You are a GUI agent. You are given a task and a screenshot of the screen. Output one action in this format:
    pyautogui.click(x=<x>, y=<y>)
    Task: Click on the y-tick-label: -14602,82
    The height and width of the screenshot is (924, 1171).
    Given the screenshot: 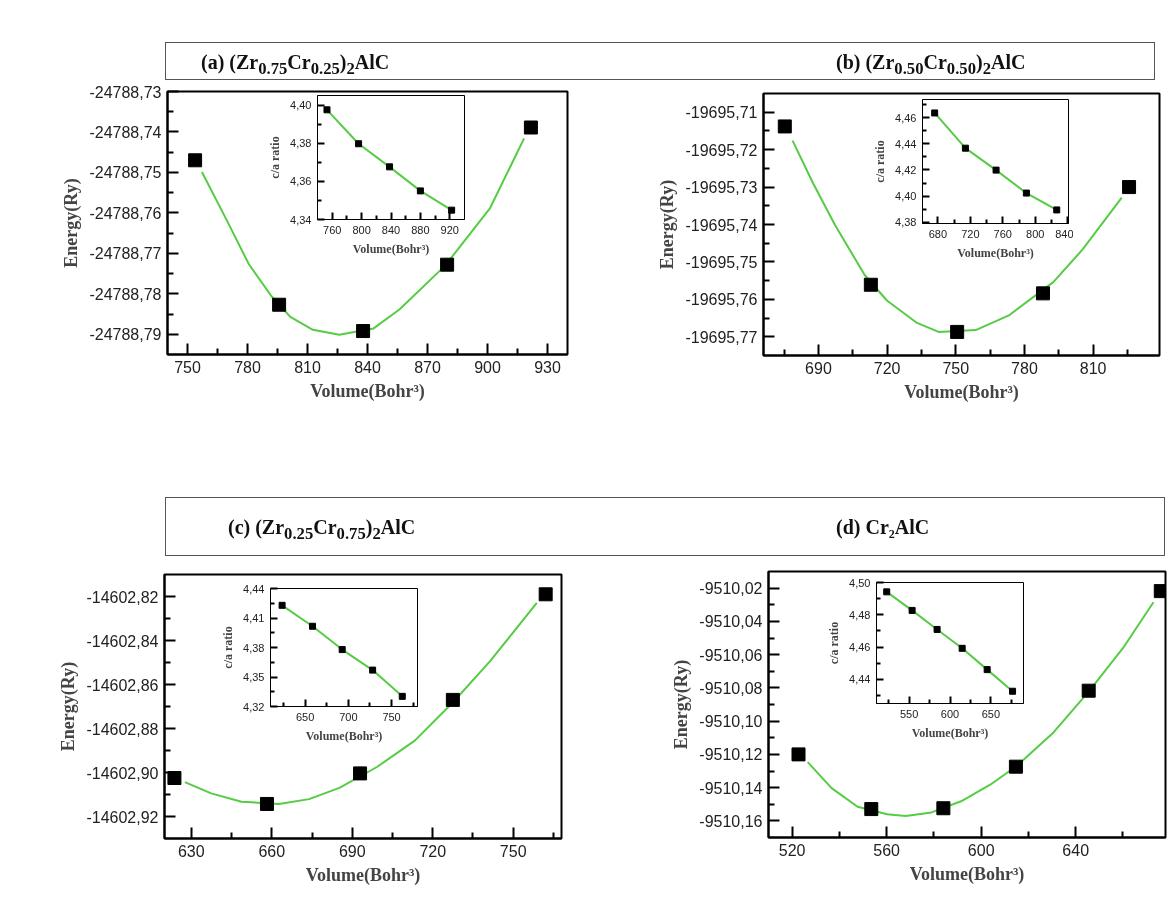 What is the action you would take?
    pyautogui.click(x=122, y=597)
    